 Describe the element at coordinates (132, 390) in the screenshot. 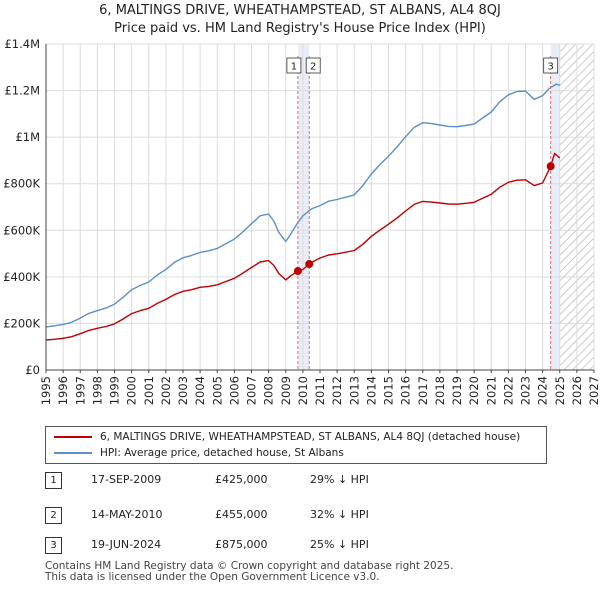

I see `x-tick-label: 2000` at that location.